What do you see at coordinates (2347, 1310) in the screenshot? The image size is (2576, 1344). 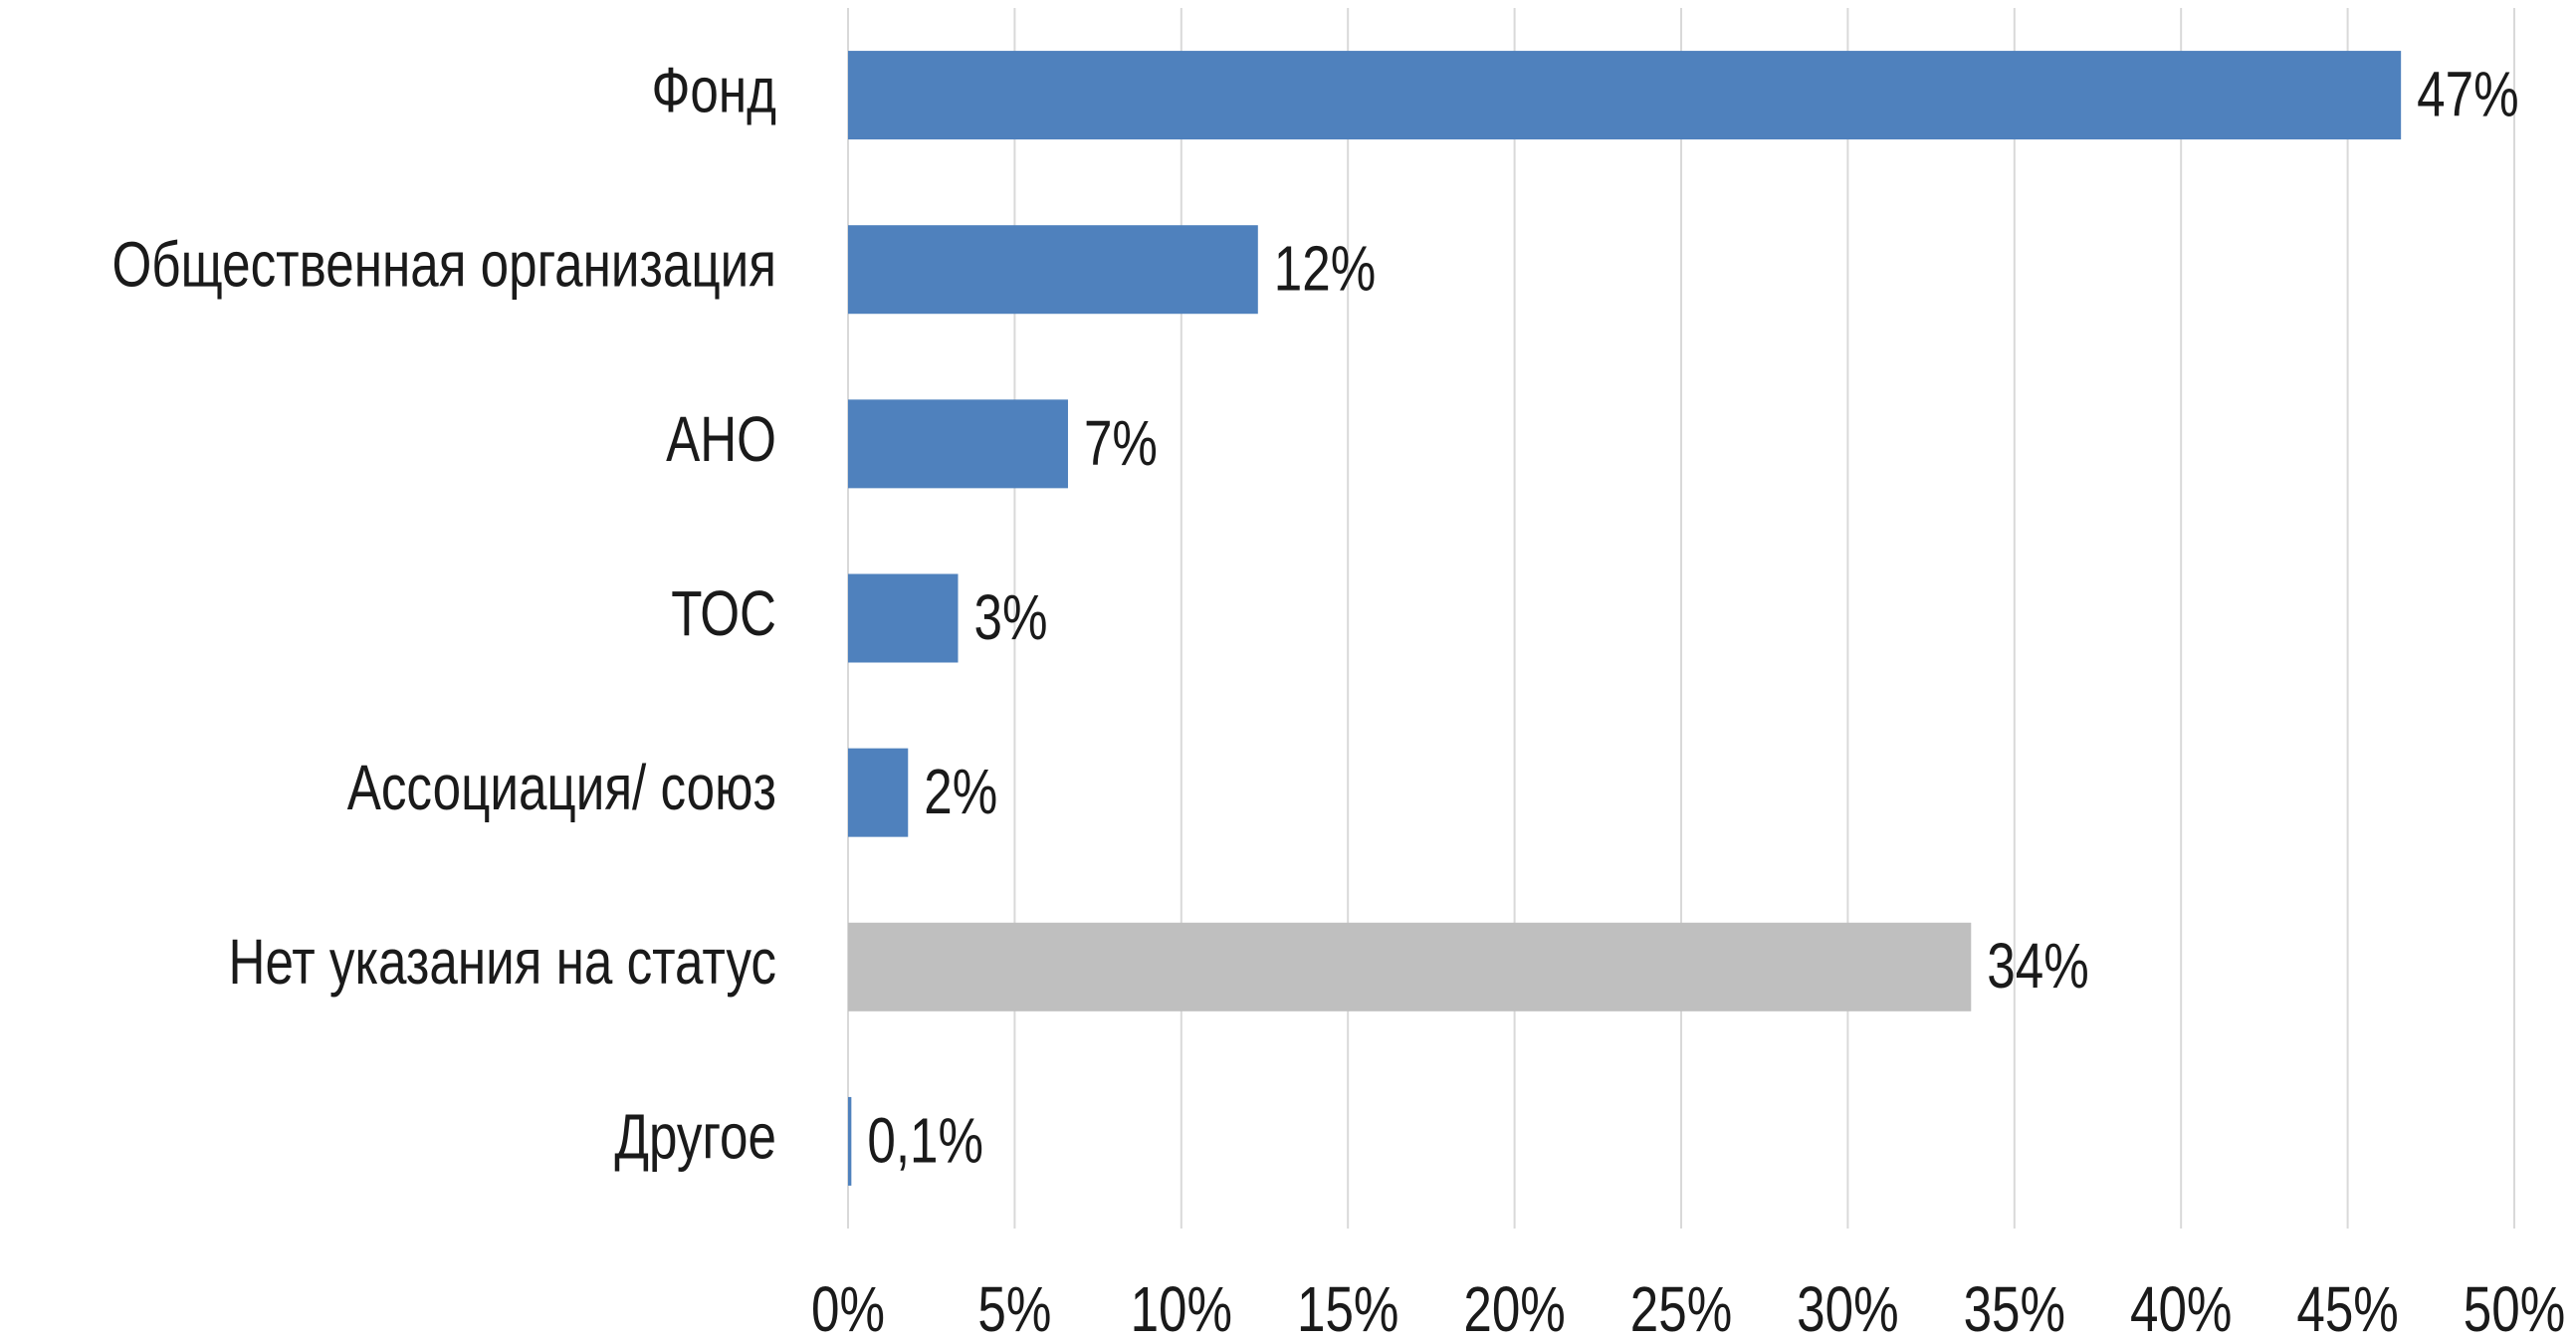 I see `x-tick-label: 45%` at bounding box center [2347, 1310].